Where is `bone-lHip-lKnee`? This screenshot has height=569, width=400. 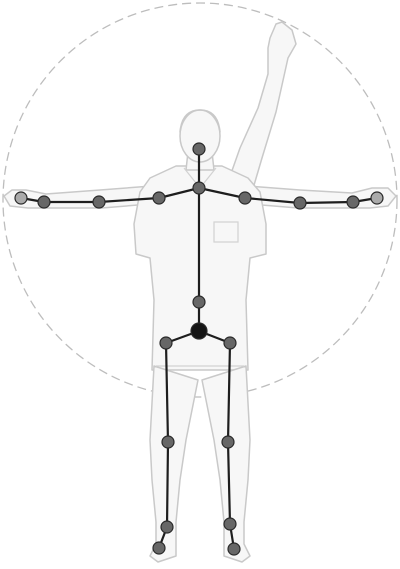
bone-lHip-lKnee is located at coordinates (167, 392).